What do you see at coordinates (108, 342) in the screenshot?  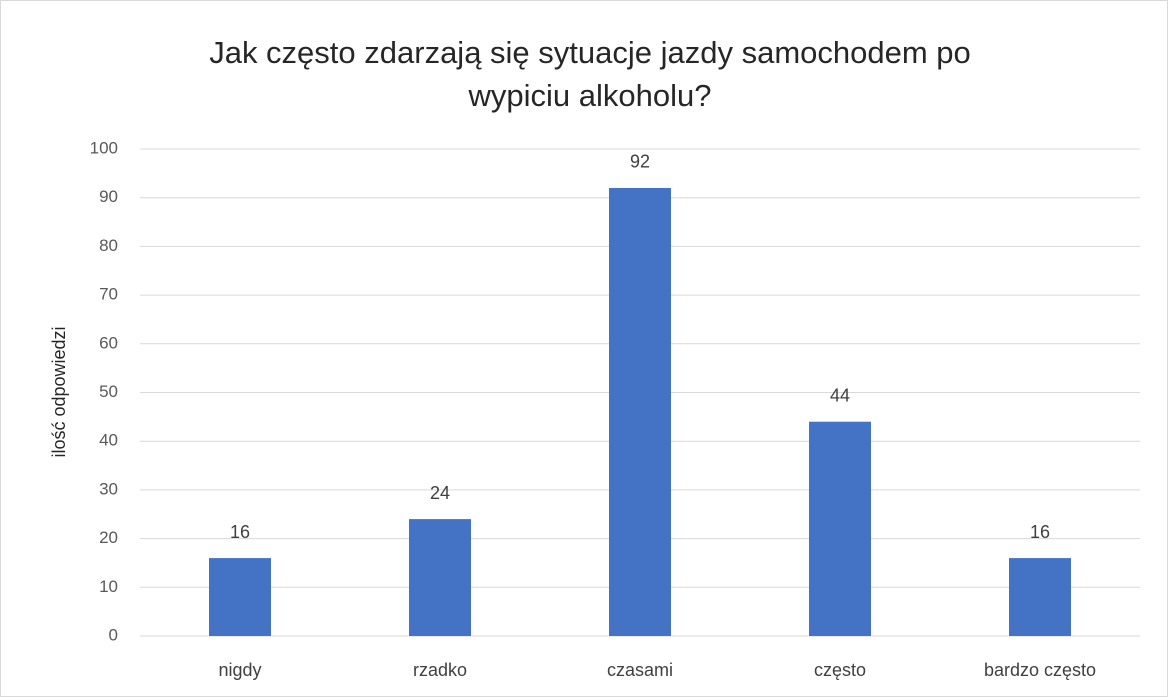 I see `y-tick-label: 60` at bounding box center [108, 342].